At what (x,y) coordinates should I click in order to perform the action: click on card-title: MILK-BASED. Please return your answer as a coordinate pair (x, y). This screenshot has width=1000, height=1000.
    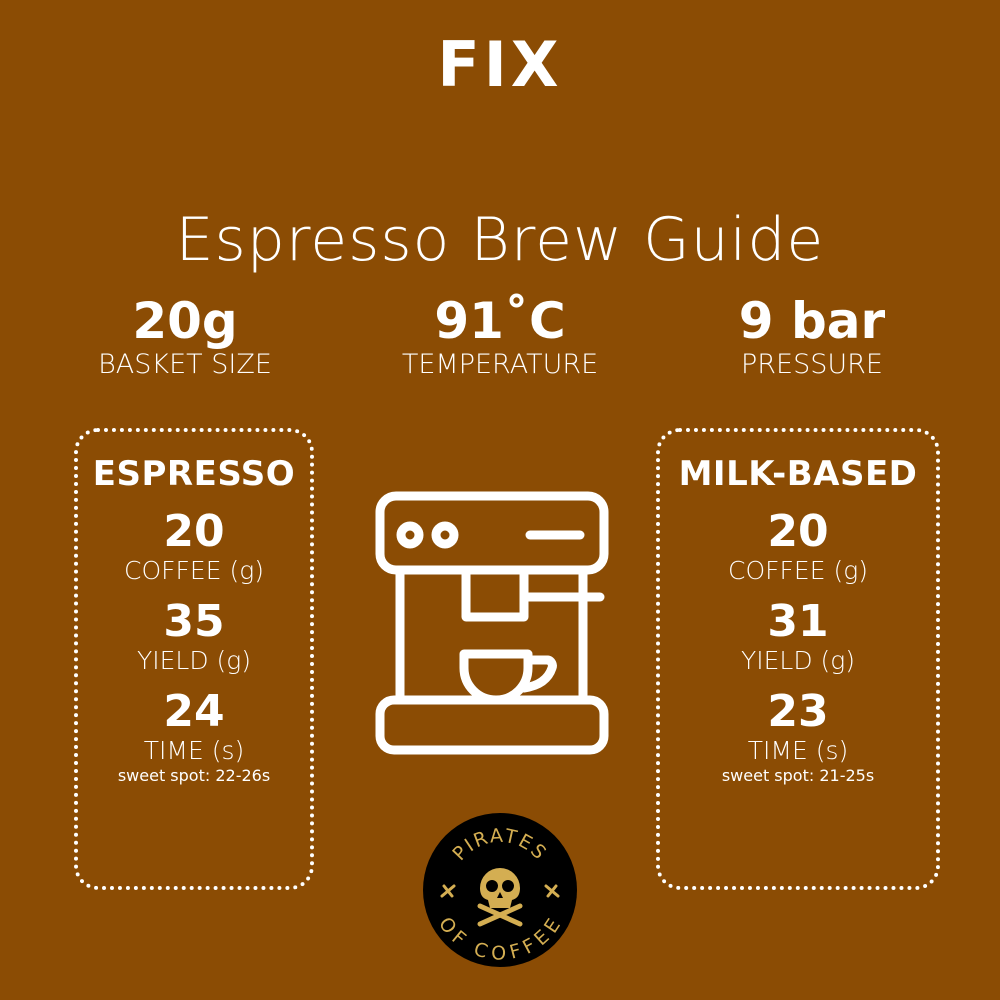
    Looking at the image, I should click on (798, 474).